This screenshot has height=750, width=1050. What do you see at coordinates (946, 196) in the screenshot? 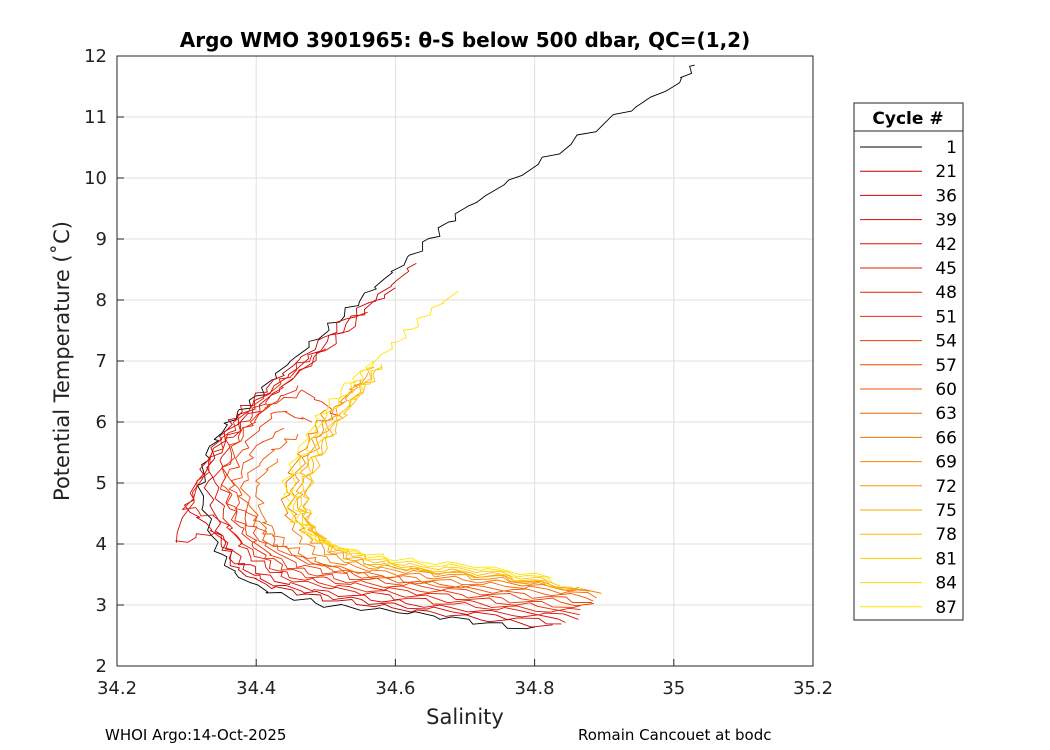
I see `legend-label: 36` at bounding box center [946, 196].